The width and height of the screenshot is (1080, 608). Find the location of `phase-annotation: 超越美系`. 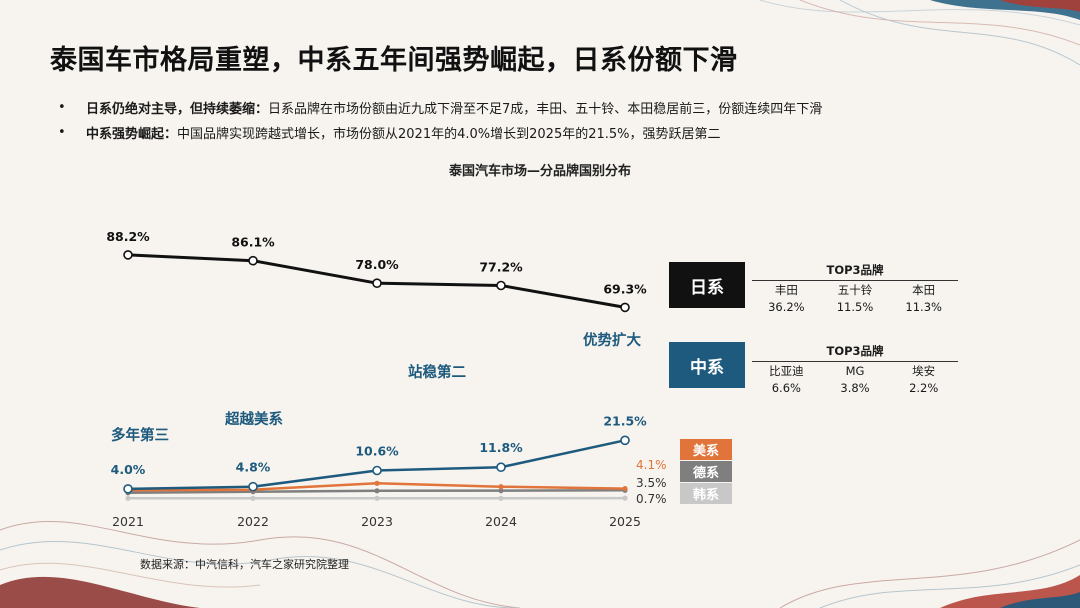

phase-annotation: 超越美系 is located at coordinates (253, 419).